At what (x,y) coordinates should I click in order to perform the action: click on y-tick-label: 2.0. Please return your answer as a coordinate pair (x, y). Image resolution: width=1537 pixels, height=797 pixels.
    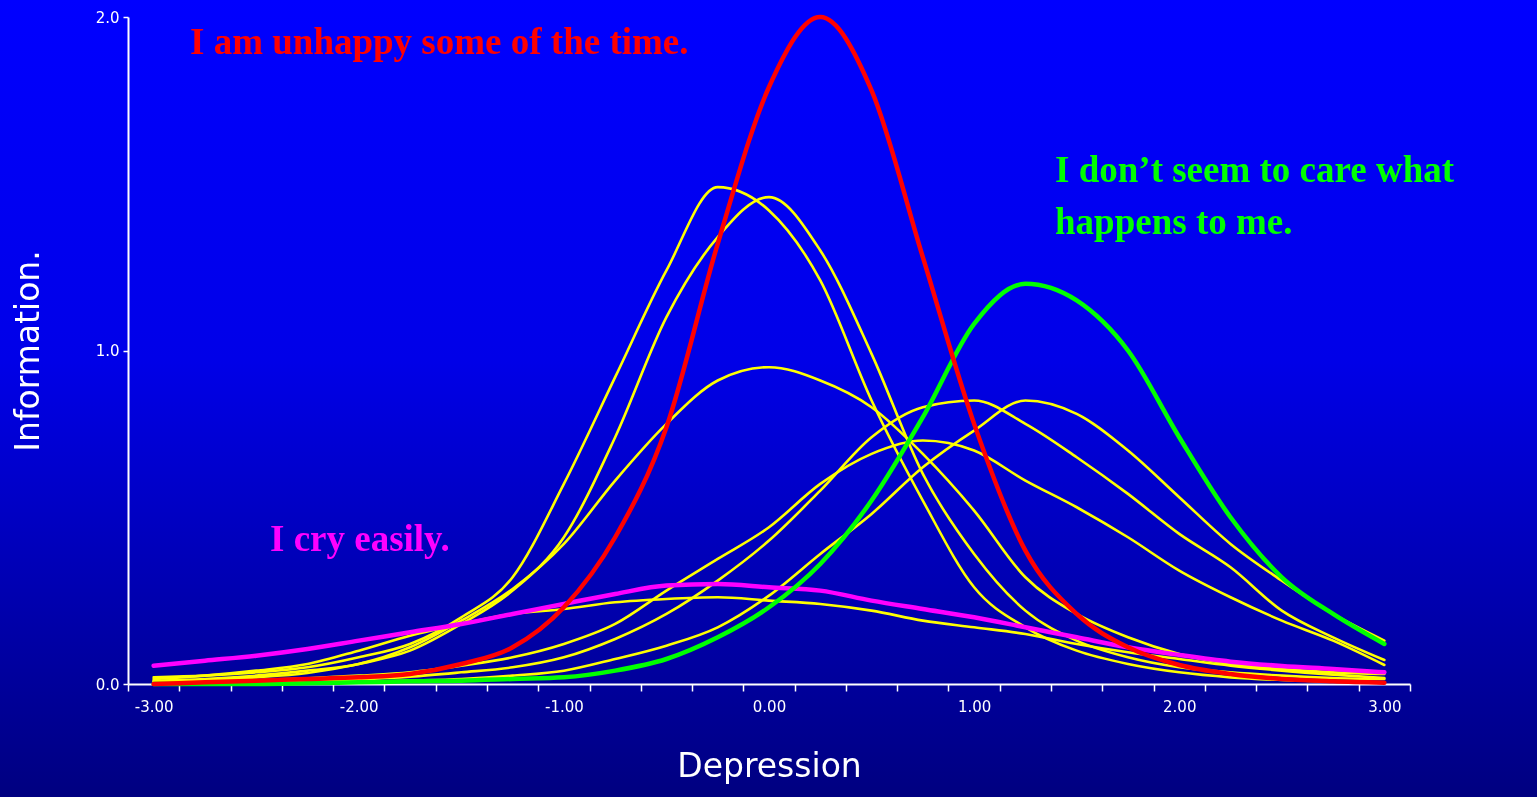
    Looking at the image, I should click on (107, 17).